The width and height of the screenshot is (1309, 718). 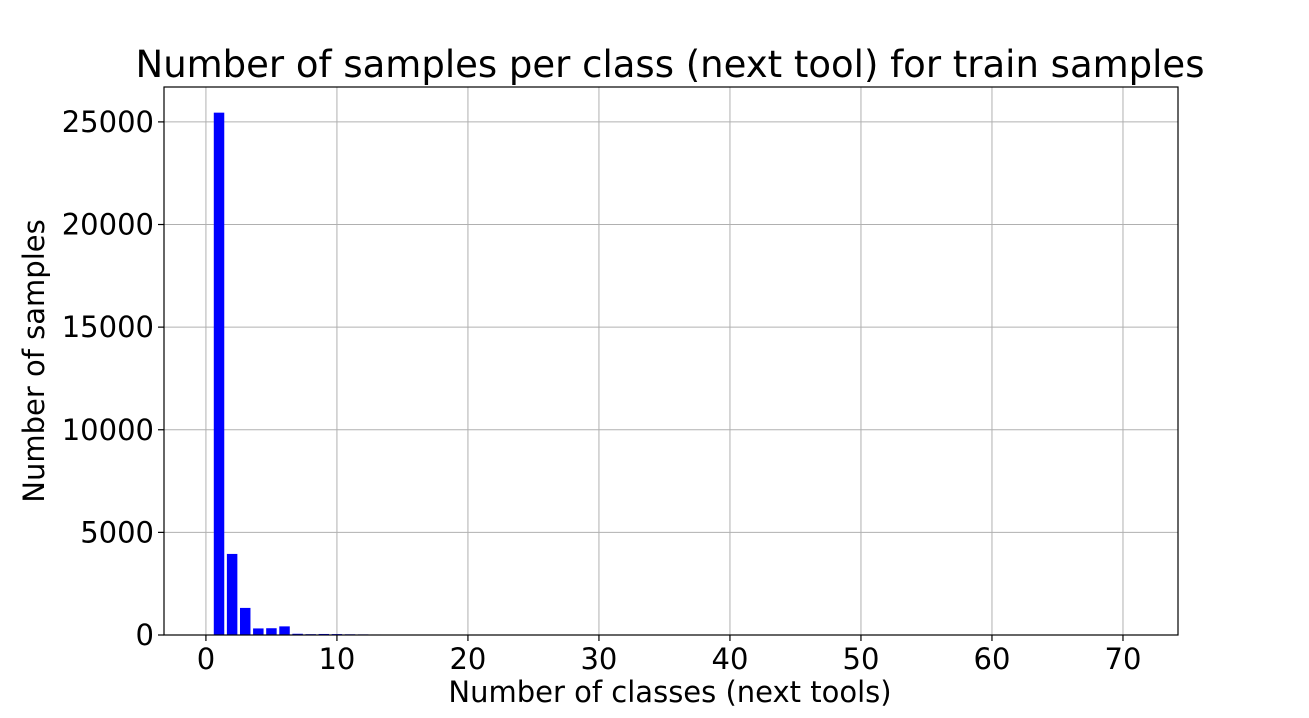 I want to click on x-tick-label: 60, so click(x=992, y=659).